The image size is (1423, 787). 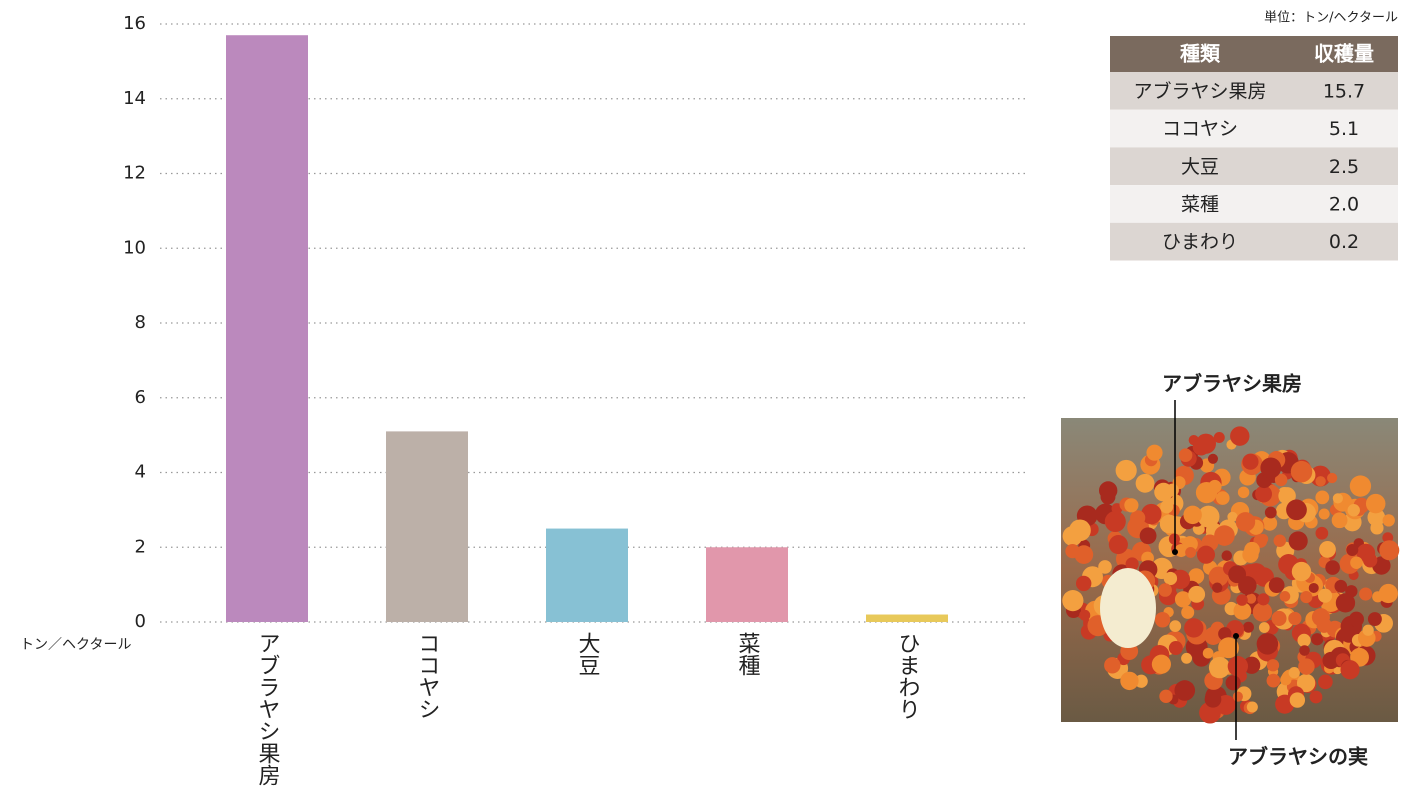 What do you see at coordinates (427, 676) in the screenshot?
I see `x-tick-label: ココヤシ` at bounding box center [427, 676].